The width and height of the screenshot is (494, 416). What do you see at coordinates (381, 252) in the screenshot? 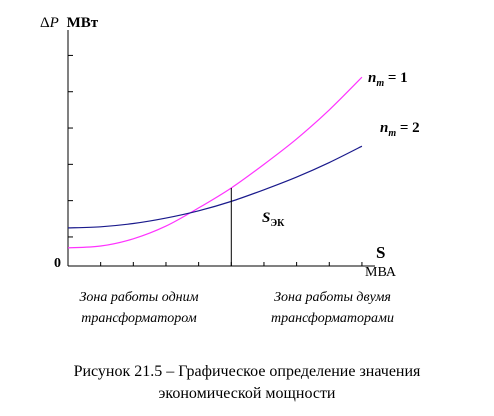
I see `x-axis-symbol: S` at bounding box center [381, 252].